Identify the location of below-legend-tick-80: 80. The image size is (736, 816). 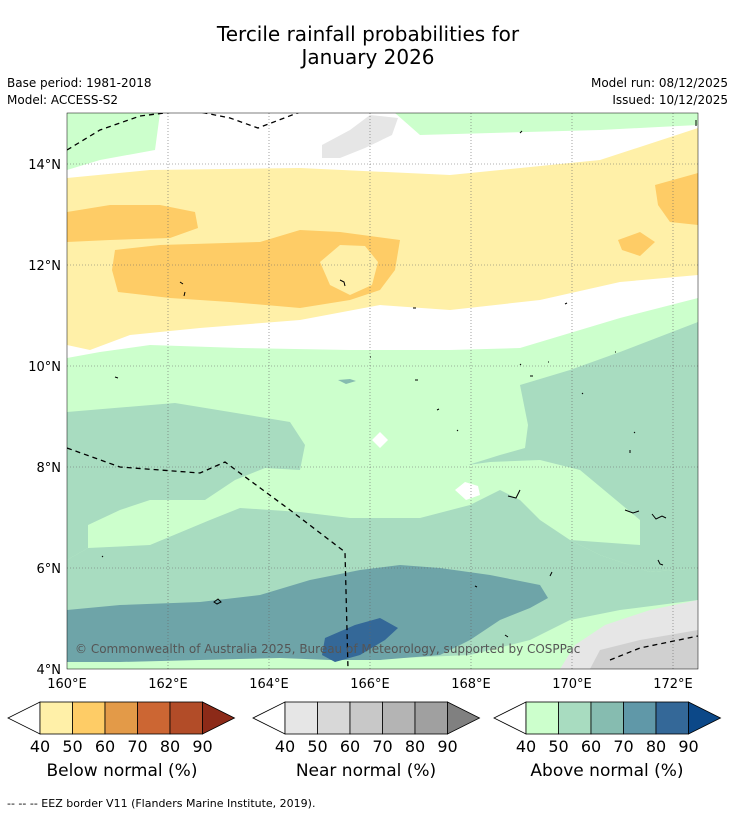
(170, 746).